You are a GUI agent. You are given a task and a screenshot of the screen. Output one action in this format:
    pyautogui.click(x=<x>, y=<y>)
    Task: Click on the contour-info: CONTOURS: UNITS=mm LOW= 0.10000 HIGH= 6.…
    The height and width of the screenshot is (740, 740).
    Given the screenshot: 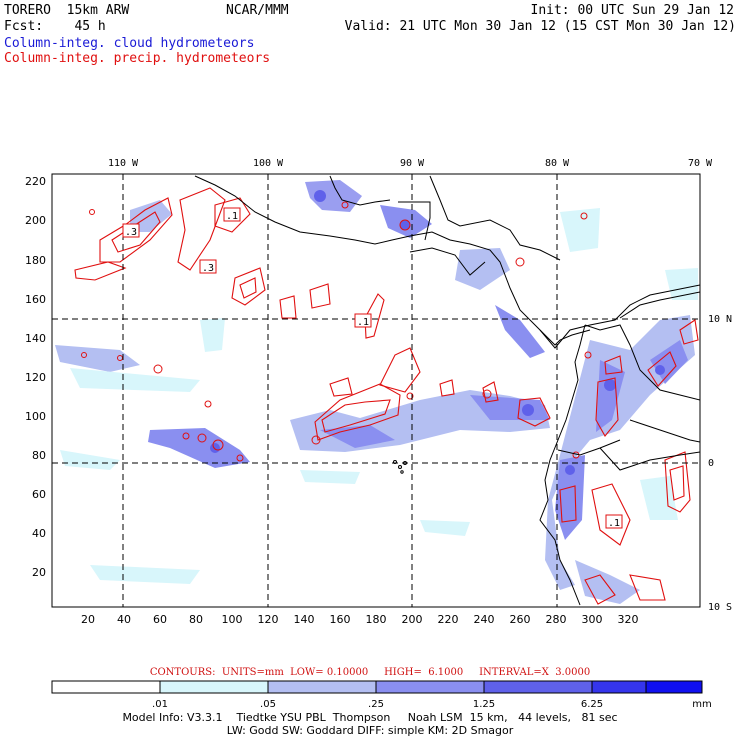 What is the action you would take?
    pyautogui.click(x=370, y=672)
    